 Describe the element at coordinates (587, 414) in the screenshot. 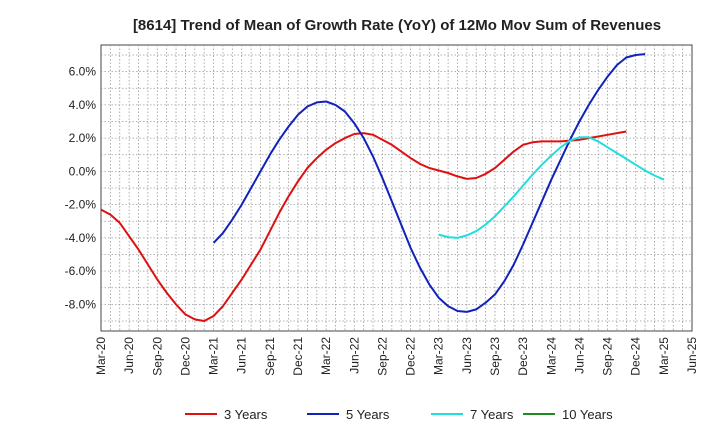

I see `legend-label: 10 Years` at that location.